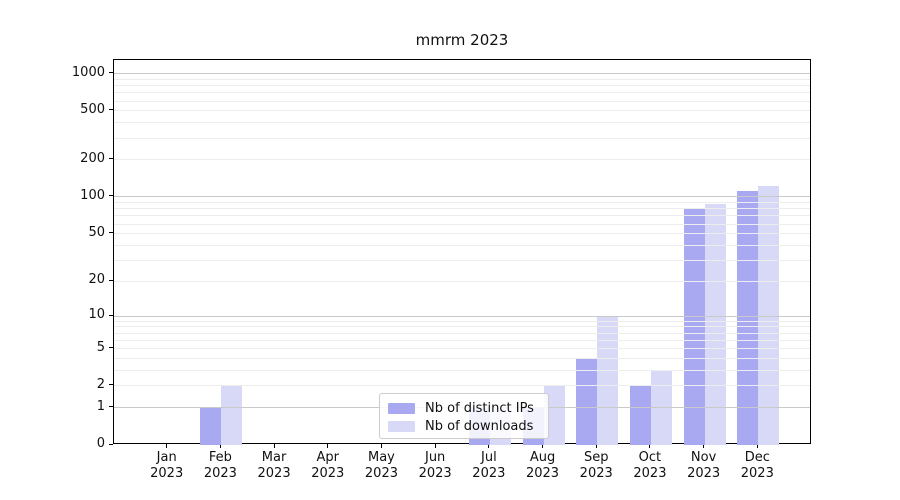  I want to click on x-tick-label: Jun 2023, so click(435, 465).